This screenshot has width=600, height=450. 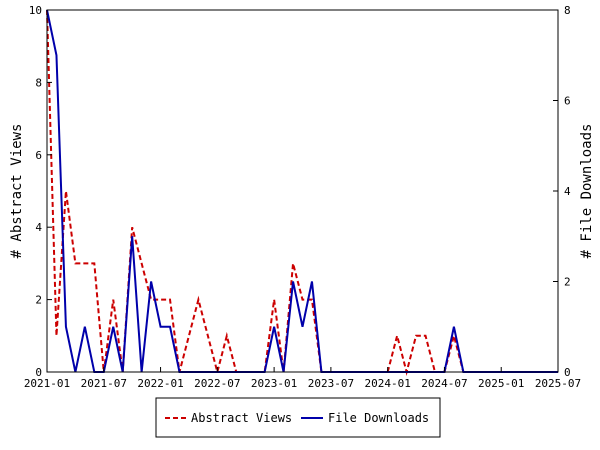 What do you see at coordinates (38, 300) in the screenshot?
I see `y-left-tick-label: 2` at bounding box center [38, 300].